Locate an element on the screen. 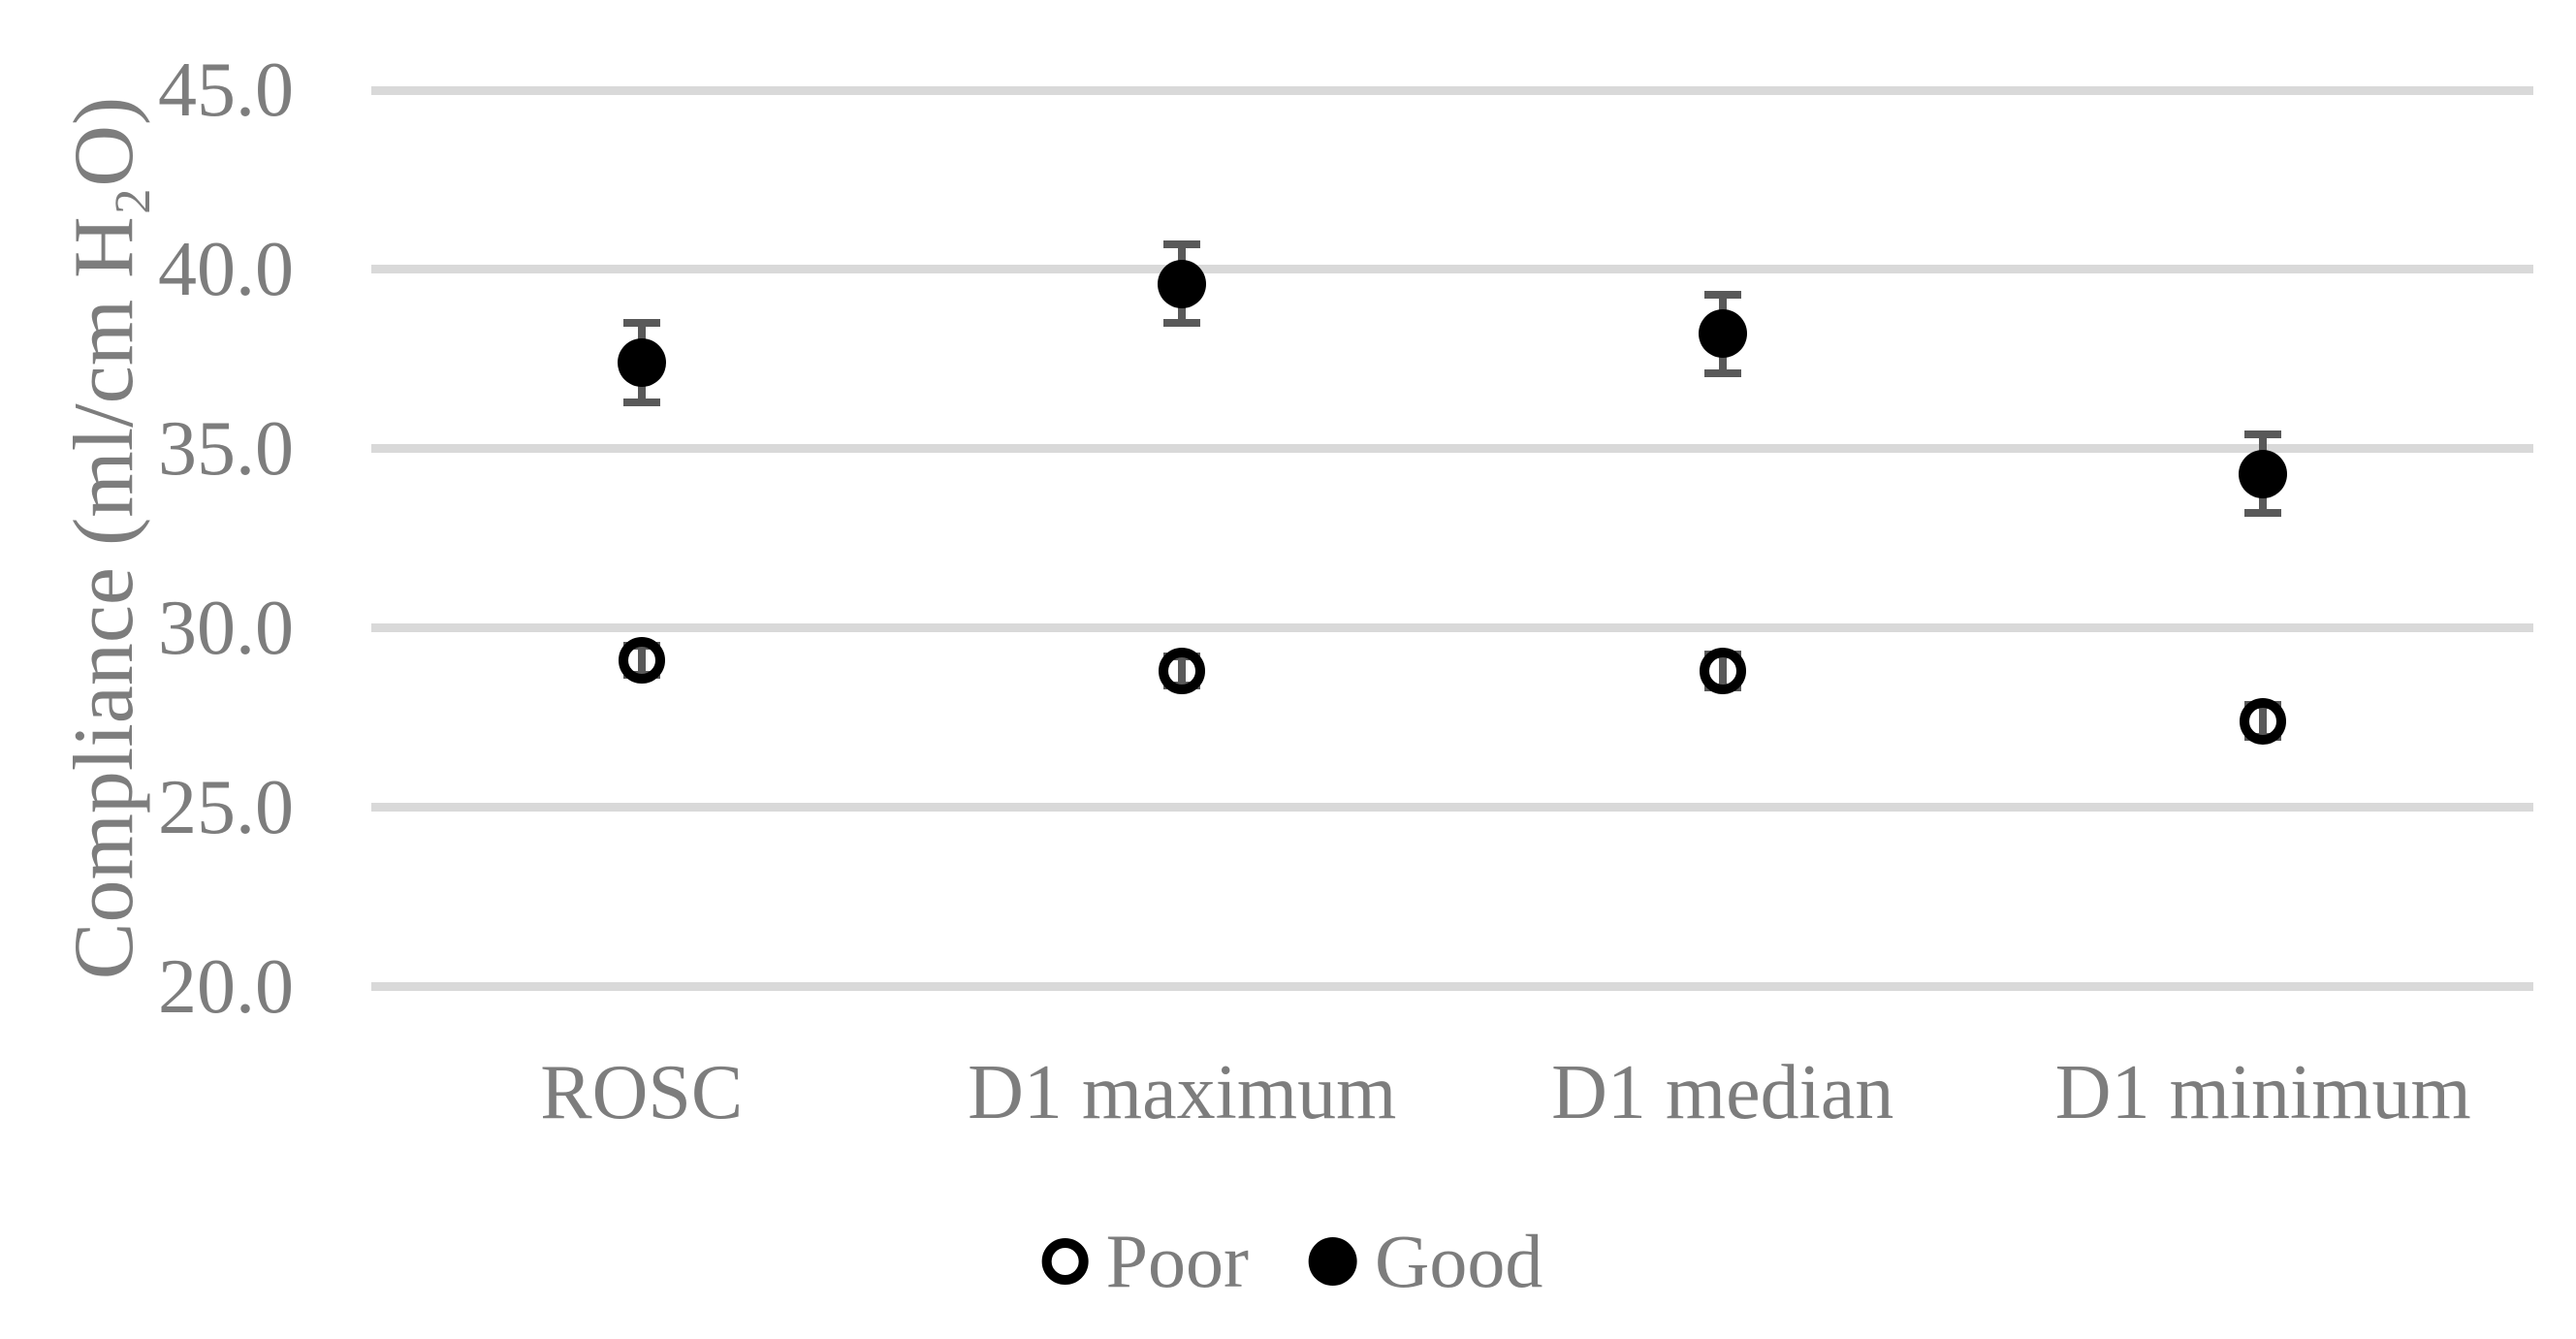  legend-item-good: Good is located at coordinates (1425, 1261).